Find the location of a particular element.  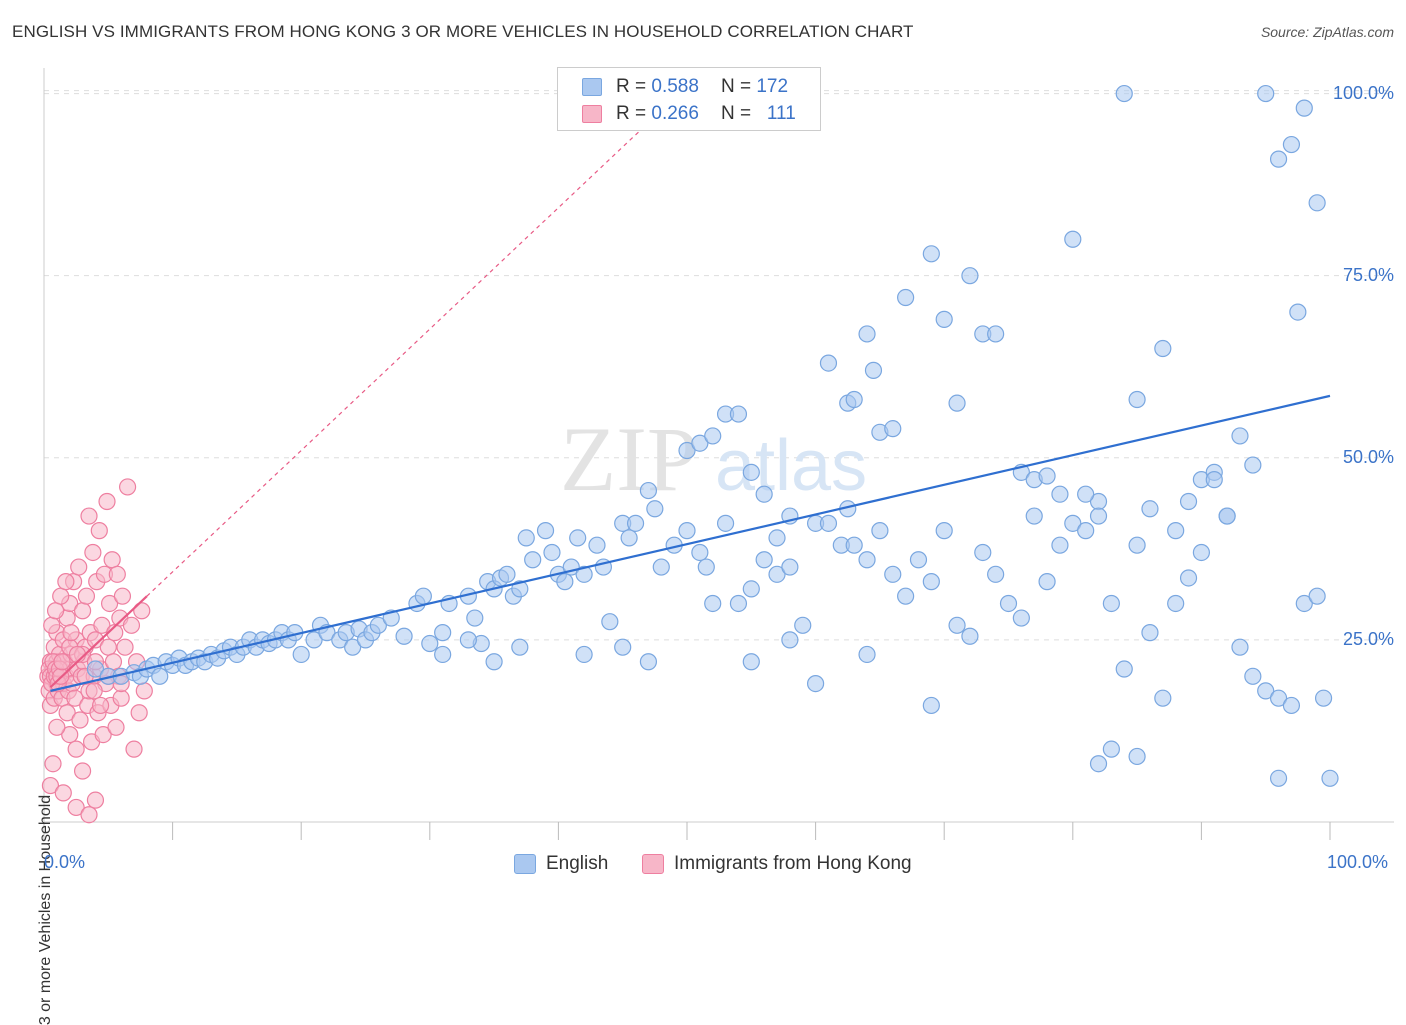

legend-row-english: R = 0.588 N = 172 is located at coordinates (685, 87).